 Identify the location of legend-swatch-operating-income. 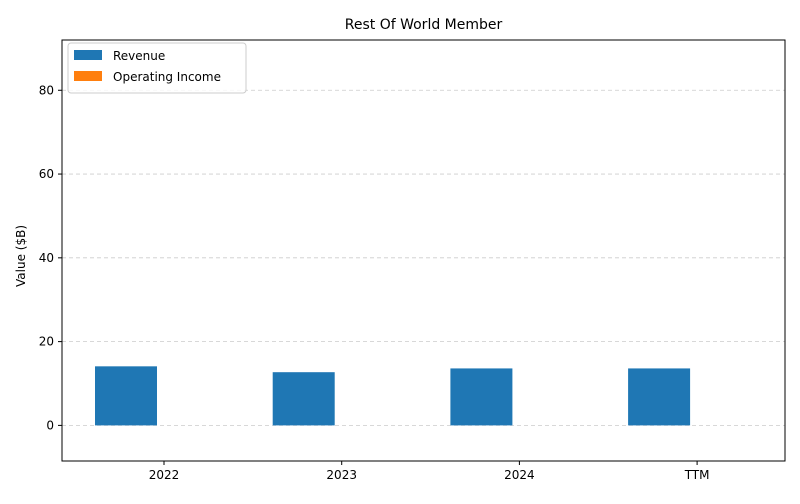
(88, 76).